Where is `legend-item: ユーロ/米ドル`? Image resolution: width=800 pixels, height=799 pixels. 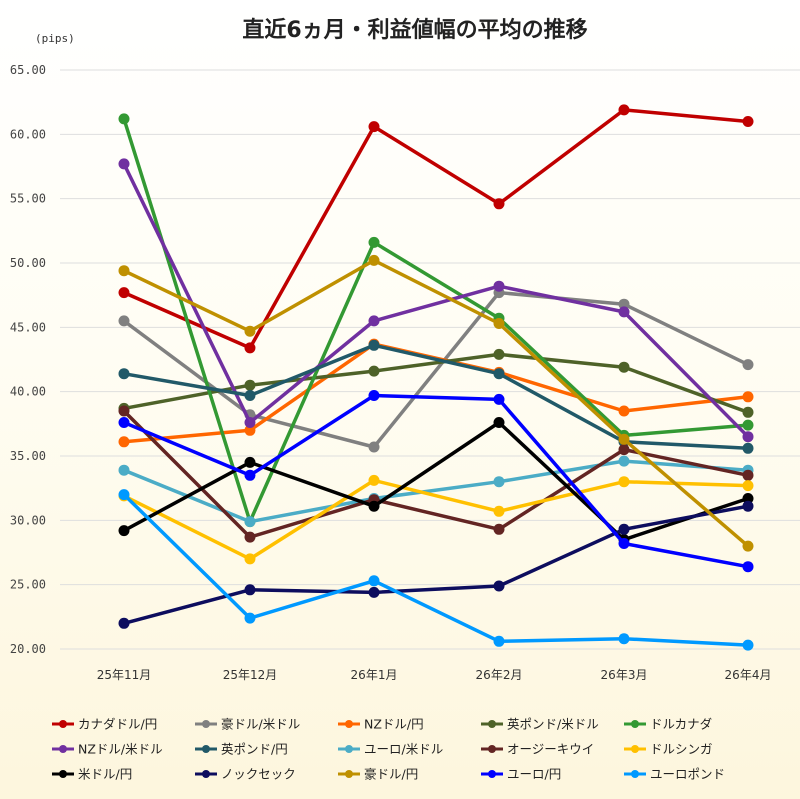
legend-item: ユーロ/米ドル is located at coordinates (390, 749).